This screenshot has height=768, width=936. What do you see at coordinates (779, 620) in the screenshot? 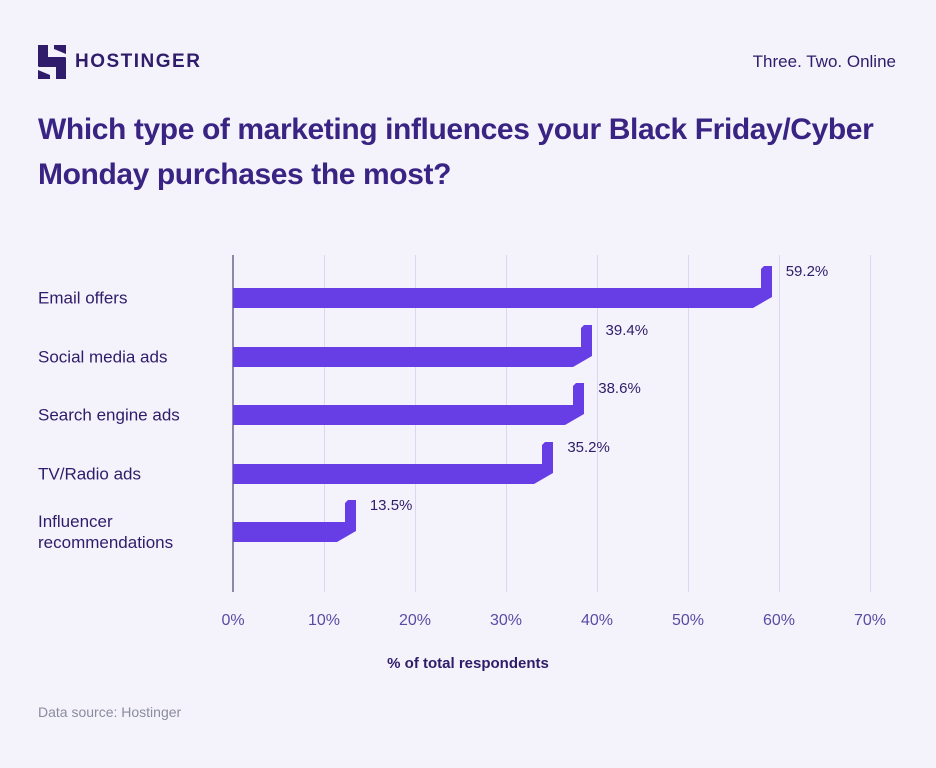
I see `x-tick-label: 60%` at bounding box center [779, 620].